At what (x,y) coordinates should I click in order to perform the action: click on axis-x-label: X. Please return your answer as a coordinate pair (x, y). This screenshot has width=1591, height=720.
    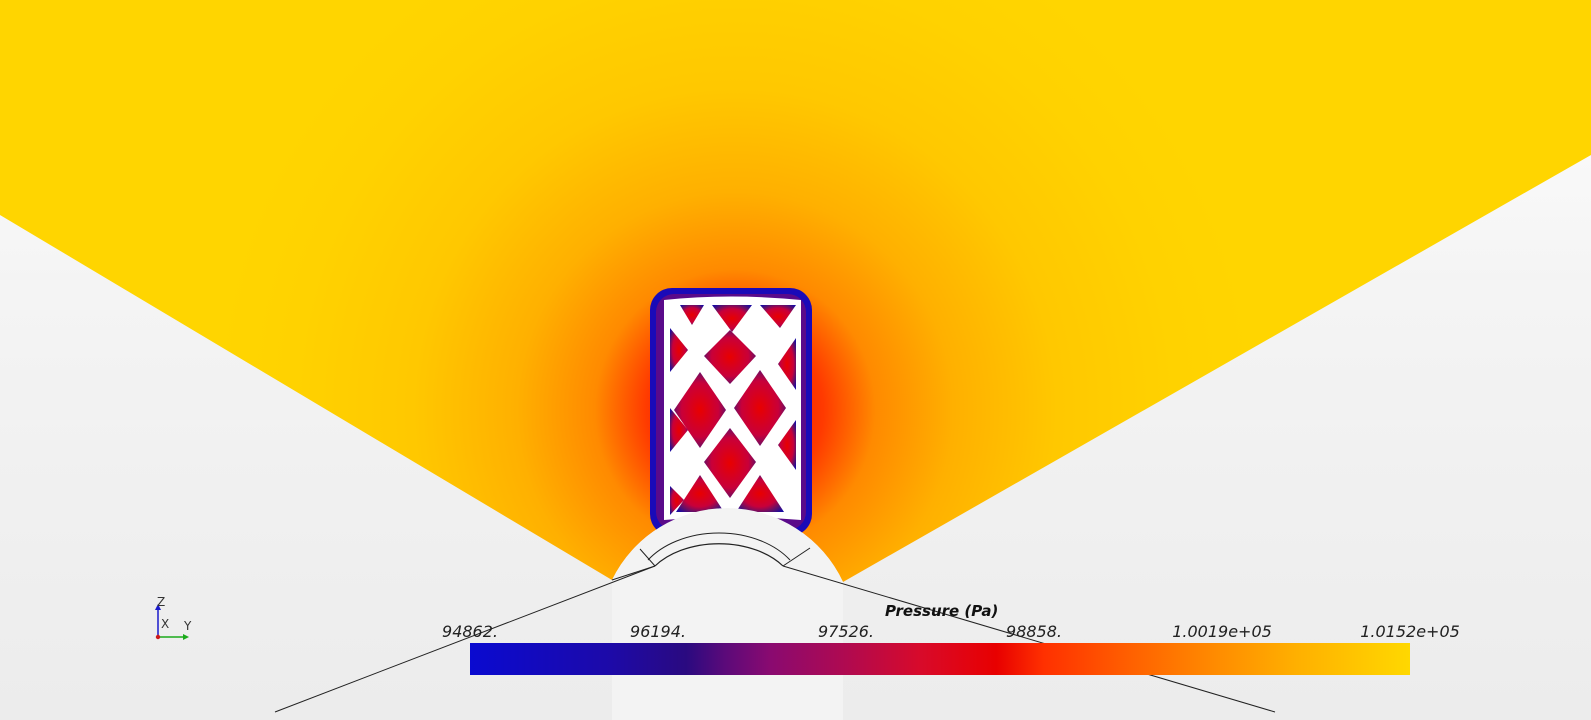
    Looking at the image, I should click on (165, 624).